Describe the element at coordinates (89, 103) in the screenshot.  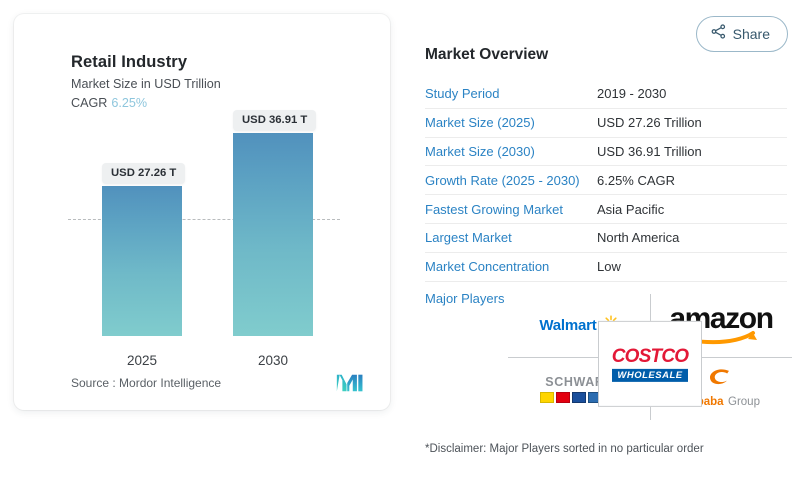
I see `cagr-label: CAGR` at that location.